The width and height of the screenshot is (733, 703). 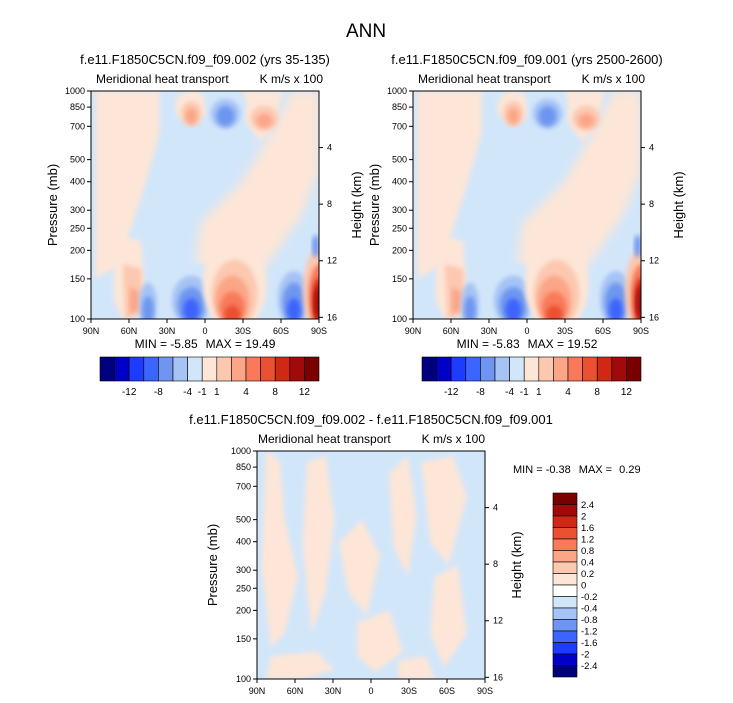 What do you see at coordinates (475, 344) in the screenshot?
I see `panel-2-min-label: MIN =` at bounding box center [475, 344].